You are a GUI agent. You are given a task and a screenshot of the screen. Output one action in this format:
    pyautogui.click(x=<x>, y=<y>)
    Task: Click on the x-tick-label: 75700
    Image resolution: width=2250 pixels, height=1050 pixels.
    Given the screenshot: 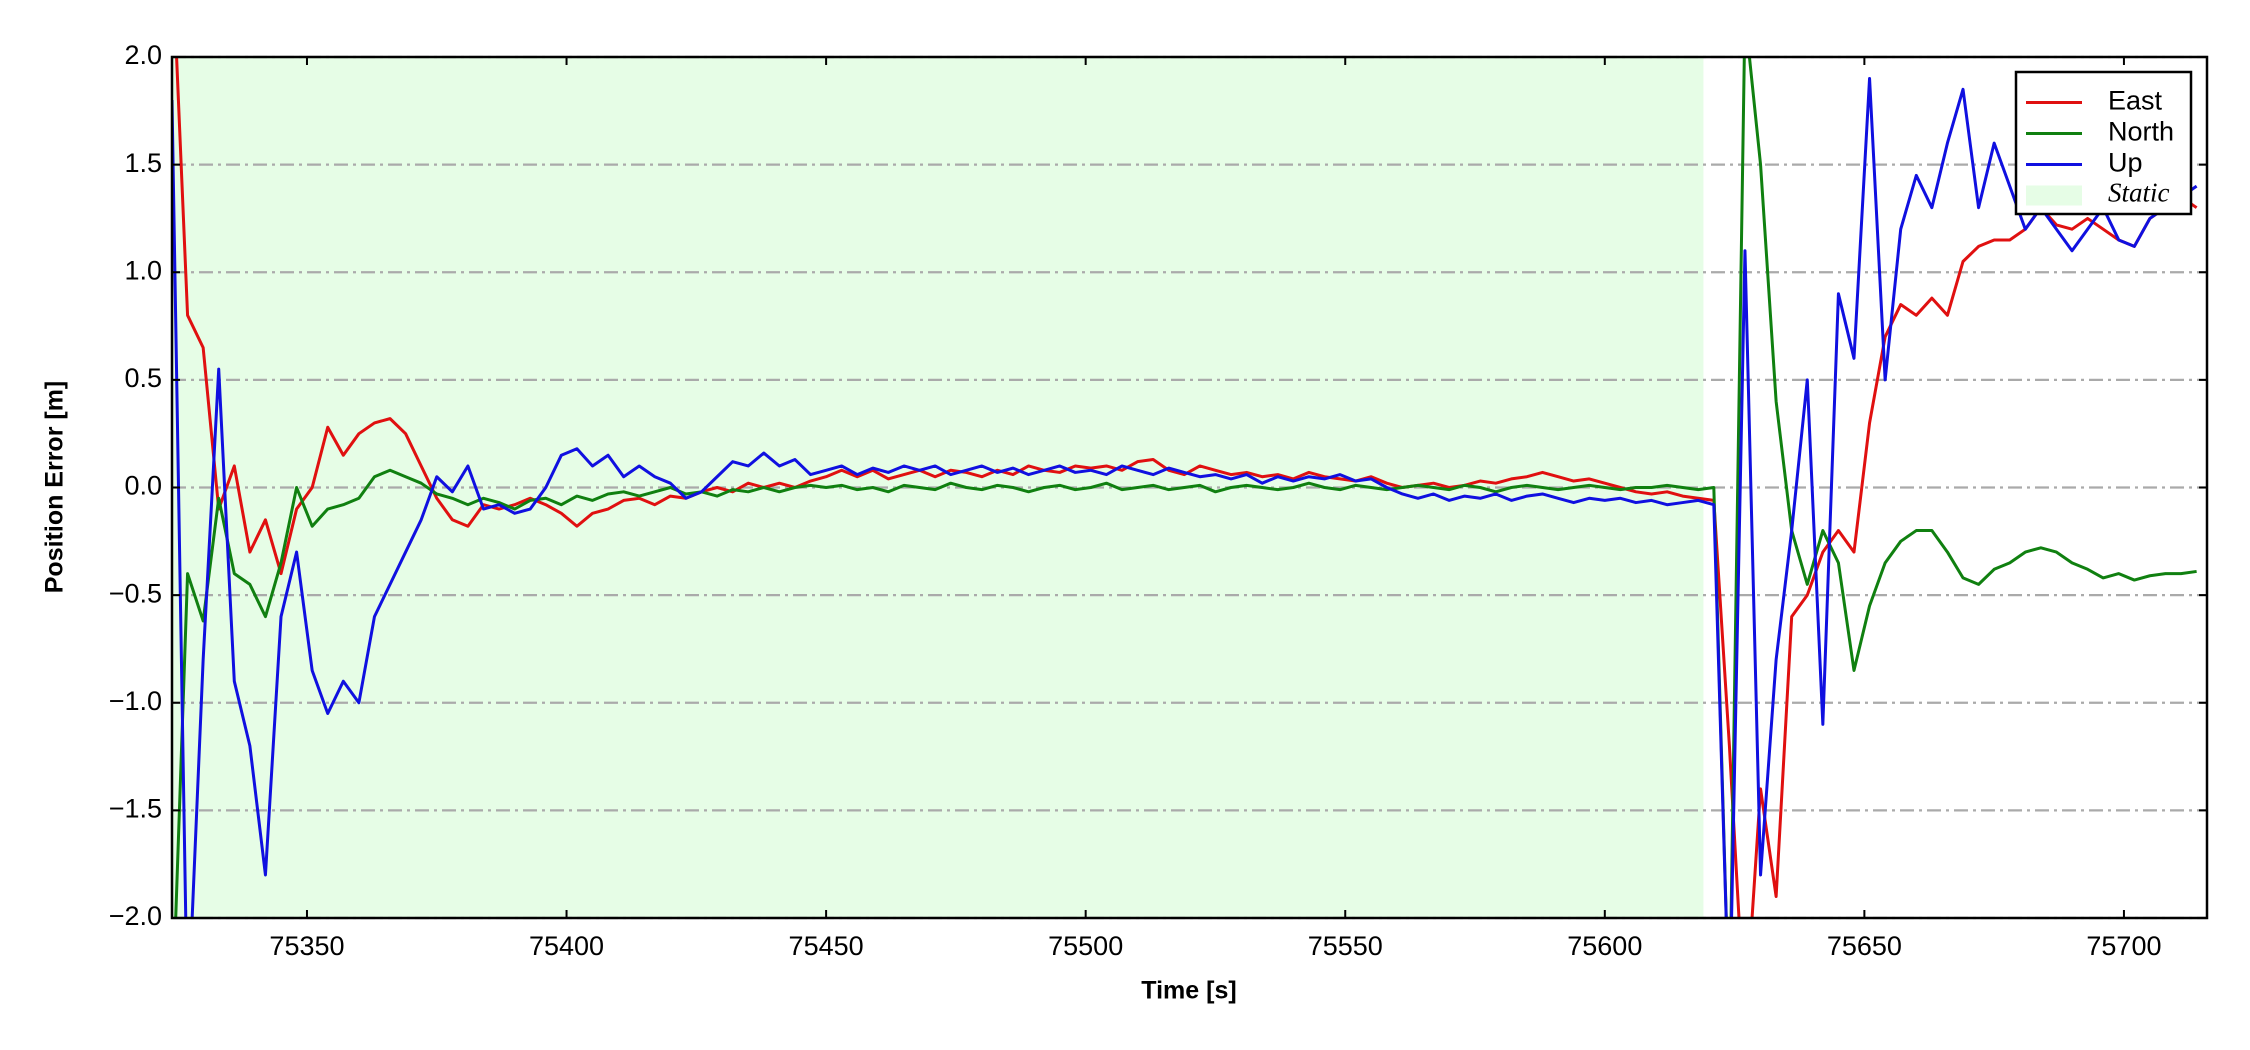 What is the action you would take?
    pyautogui.click(x=2123, y=946)
    